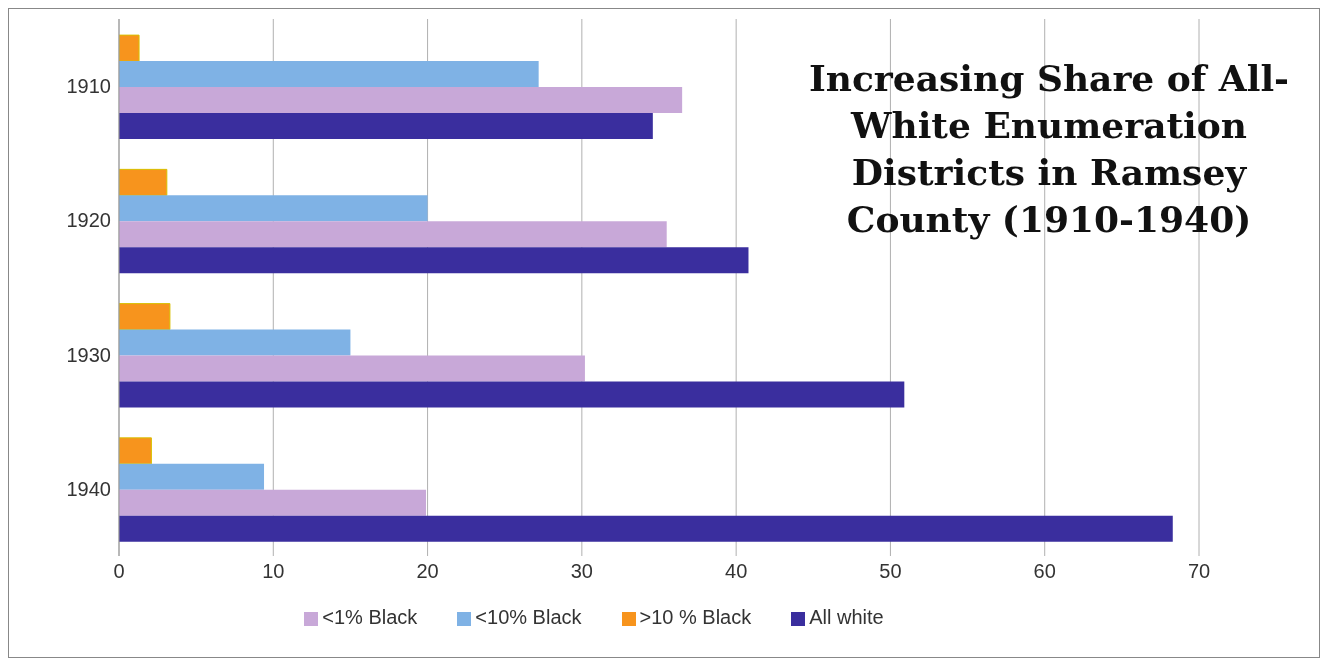 The image size is (1333, 668). I want to click on x-tick-label: 0, so click(119, 571).